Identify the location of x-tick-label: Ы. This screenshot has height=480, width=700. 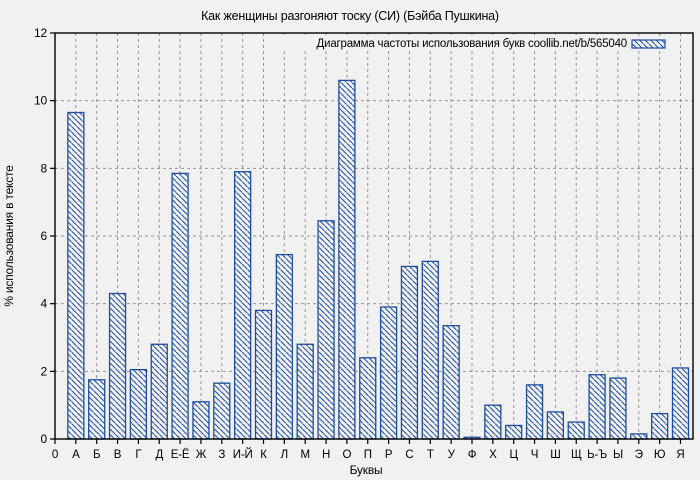
(618, 455).